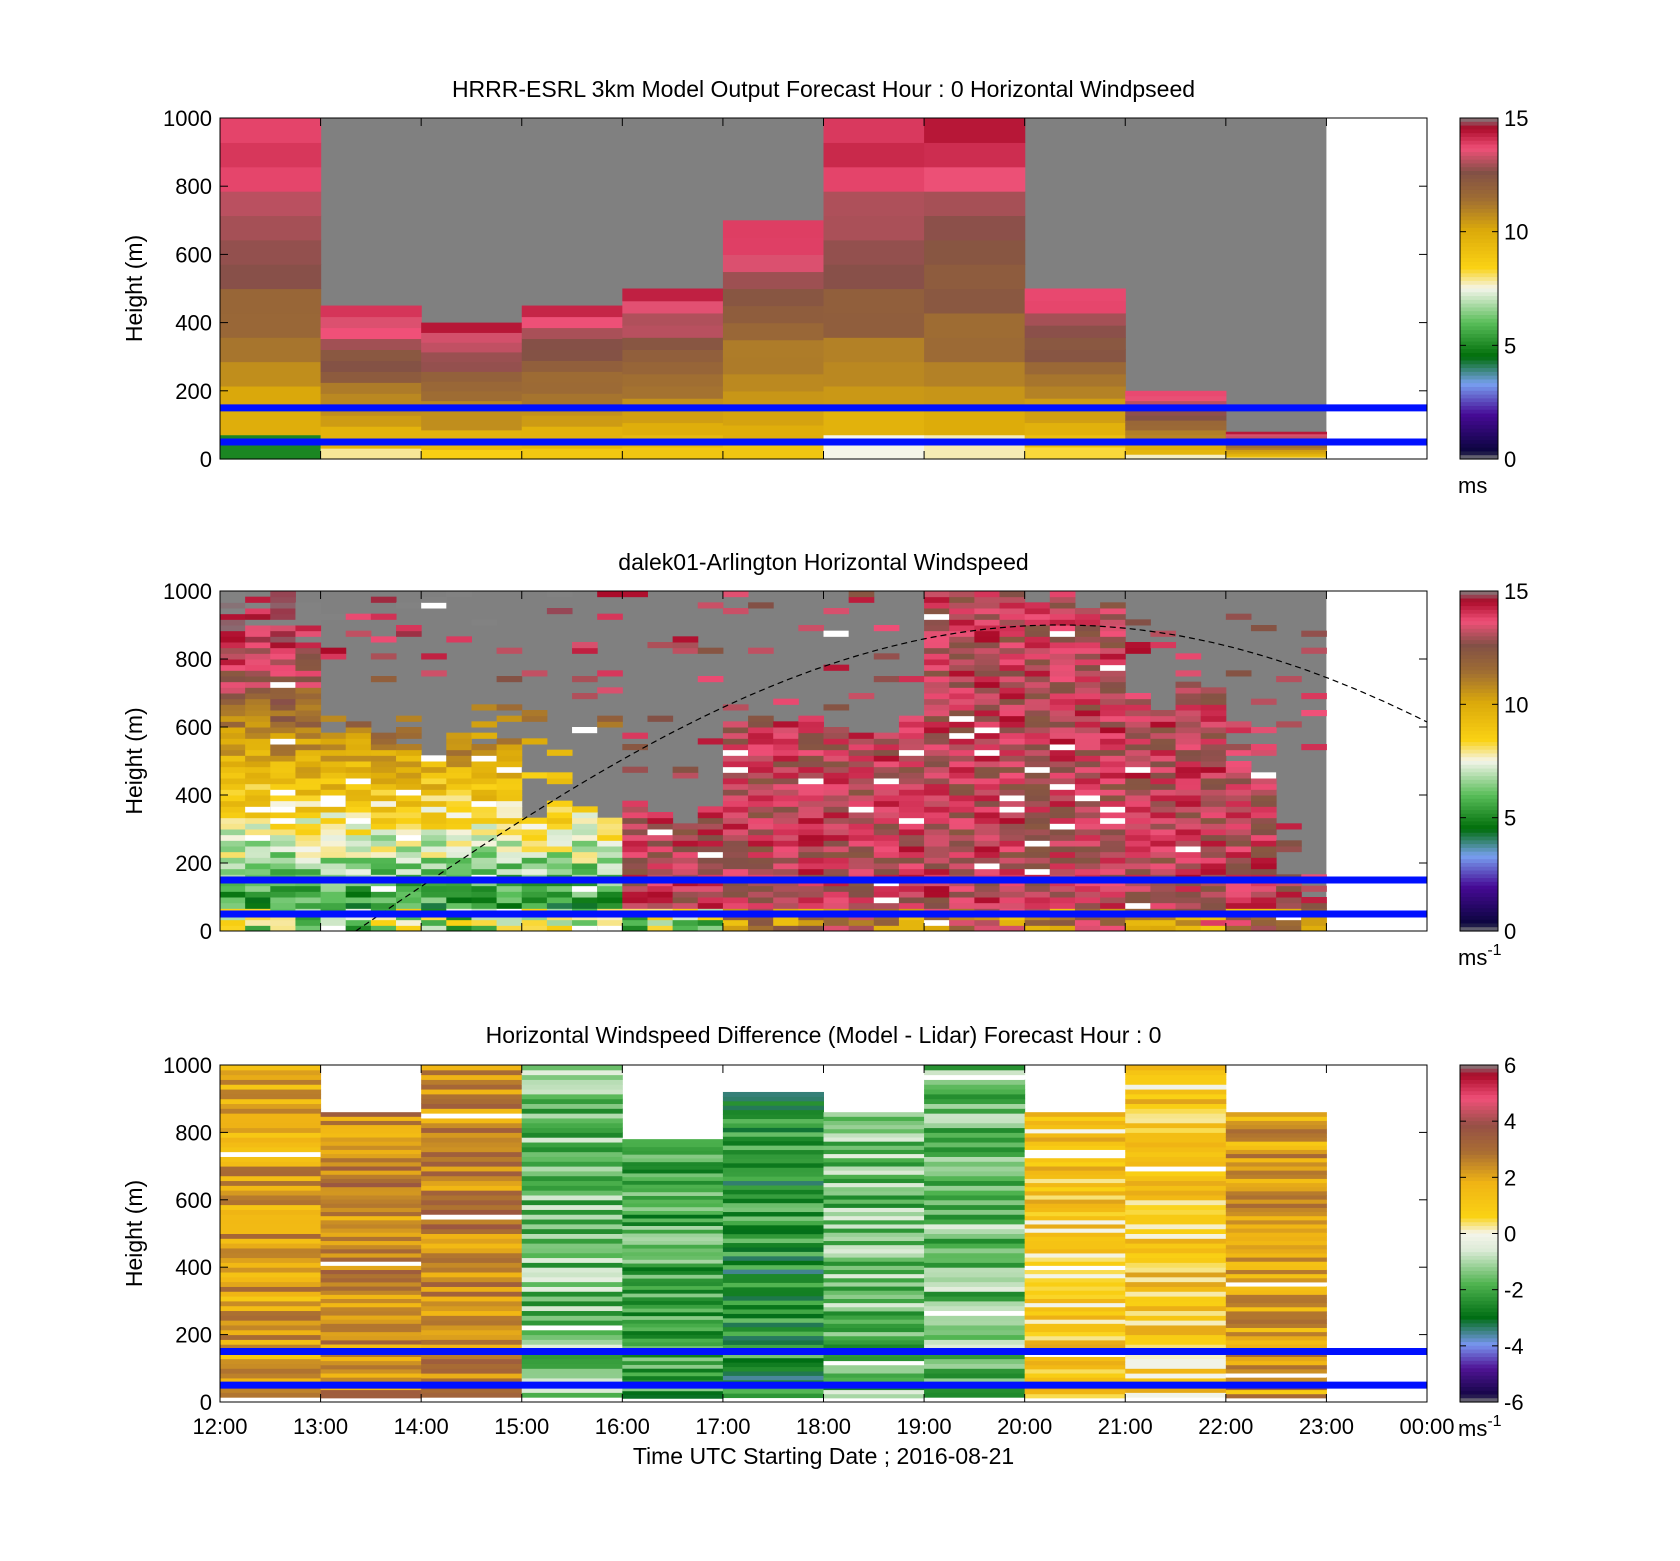 The image size is (1680, 1561). I want to click on diff-gap, so click(974, 1313).